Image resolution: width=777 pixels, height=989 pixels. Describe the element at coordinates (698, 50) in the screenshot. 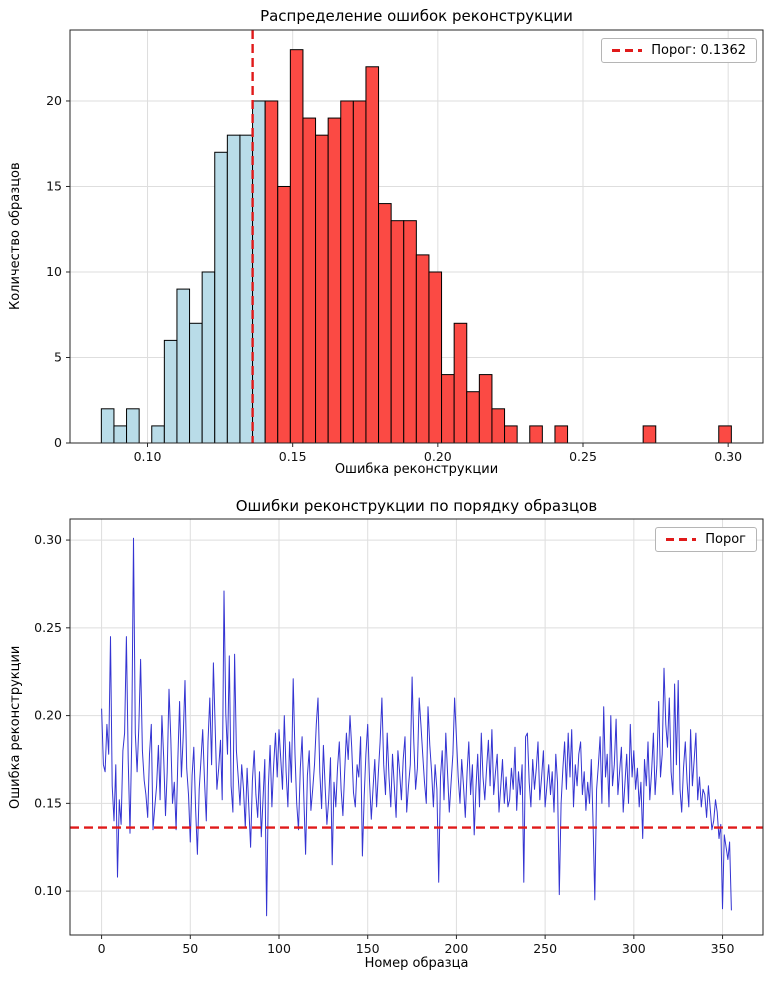

I see `histogram-legend-label: Порог: 0.1362` at that location.